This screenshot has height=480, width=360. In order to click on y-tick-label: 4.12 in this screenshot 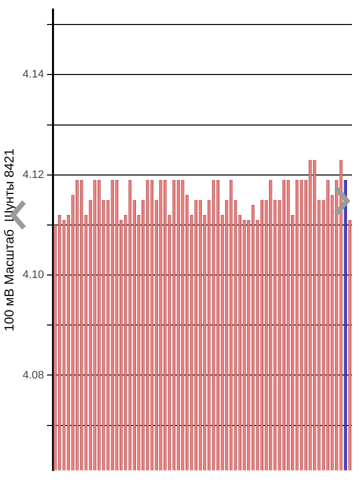, I will do `click(33, 174)`.